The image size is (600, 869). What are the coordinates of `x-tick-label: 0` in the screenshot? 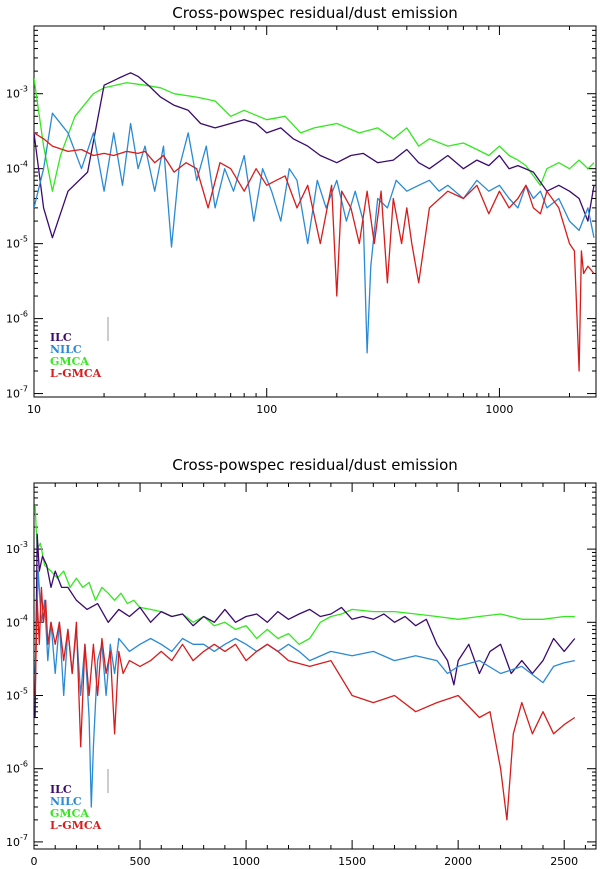 It's located at (34, 861).